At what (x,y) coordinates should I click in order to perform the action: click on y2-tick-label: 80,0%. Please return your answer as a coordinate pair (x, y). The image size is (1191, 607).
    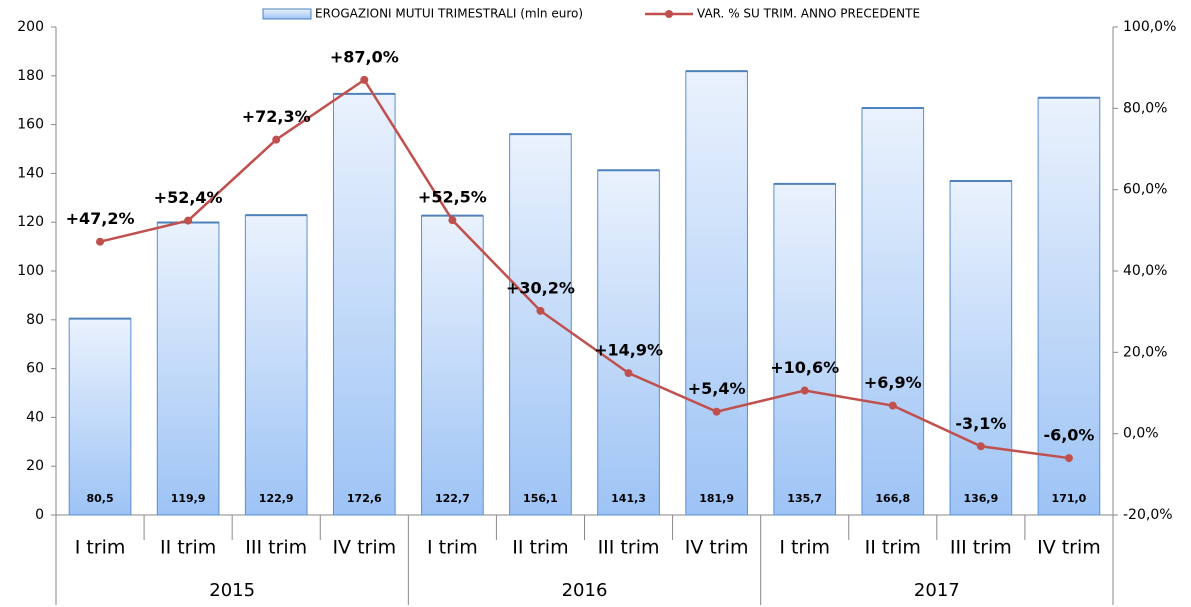
    Looking at the image, I should click on (1145, 108).